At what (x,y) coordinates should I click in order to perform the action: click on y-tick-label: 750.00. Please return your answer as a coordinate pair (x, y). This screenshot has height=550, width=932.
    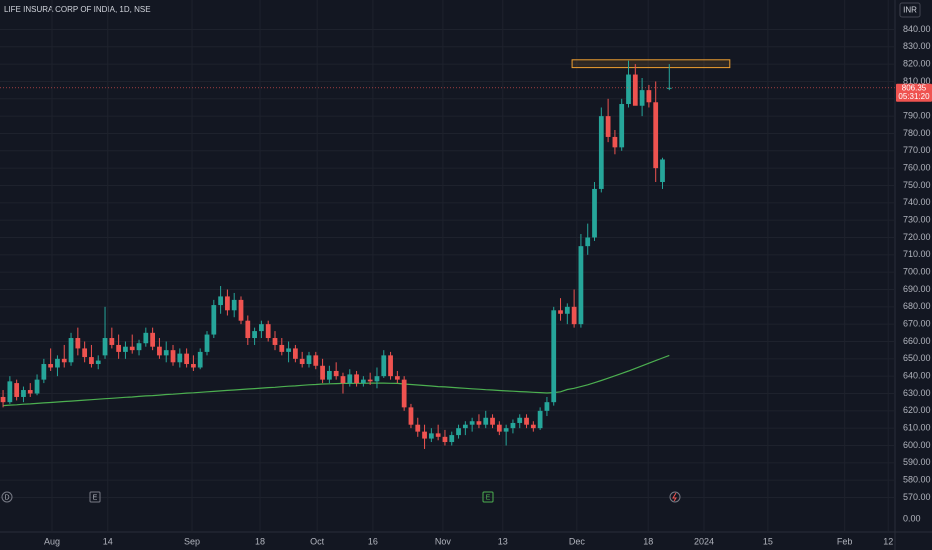
    Looking at the image, I should click on (917, 185).